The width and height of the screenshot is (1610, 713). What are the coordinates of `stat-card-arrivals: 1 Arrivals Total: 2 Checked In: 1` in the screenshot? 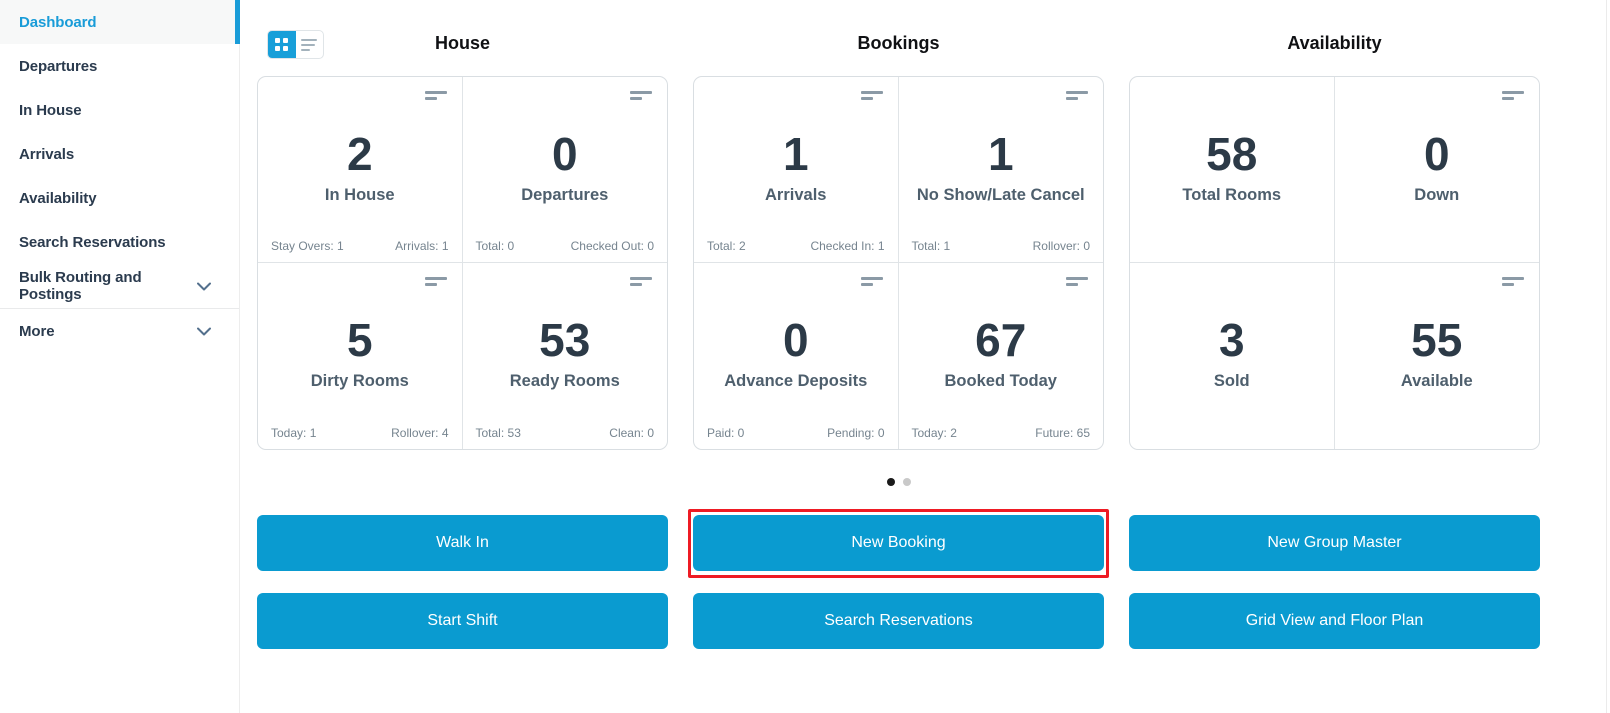 It's located at (796, 170).